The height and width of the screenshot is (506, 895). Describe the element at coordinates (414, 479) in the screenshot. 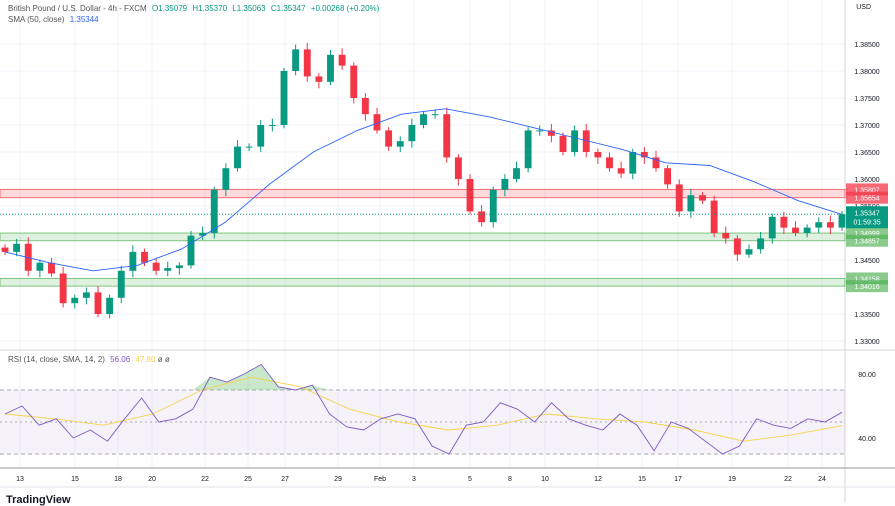

I see `time-tick-label: 3` at that location.